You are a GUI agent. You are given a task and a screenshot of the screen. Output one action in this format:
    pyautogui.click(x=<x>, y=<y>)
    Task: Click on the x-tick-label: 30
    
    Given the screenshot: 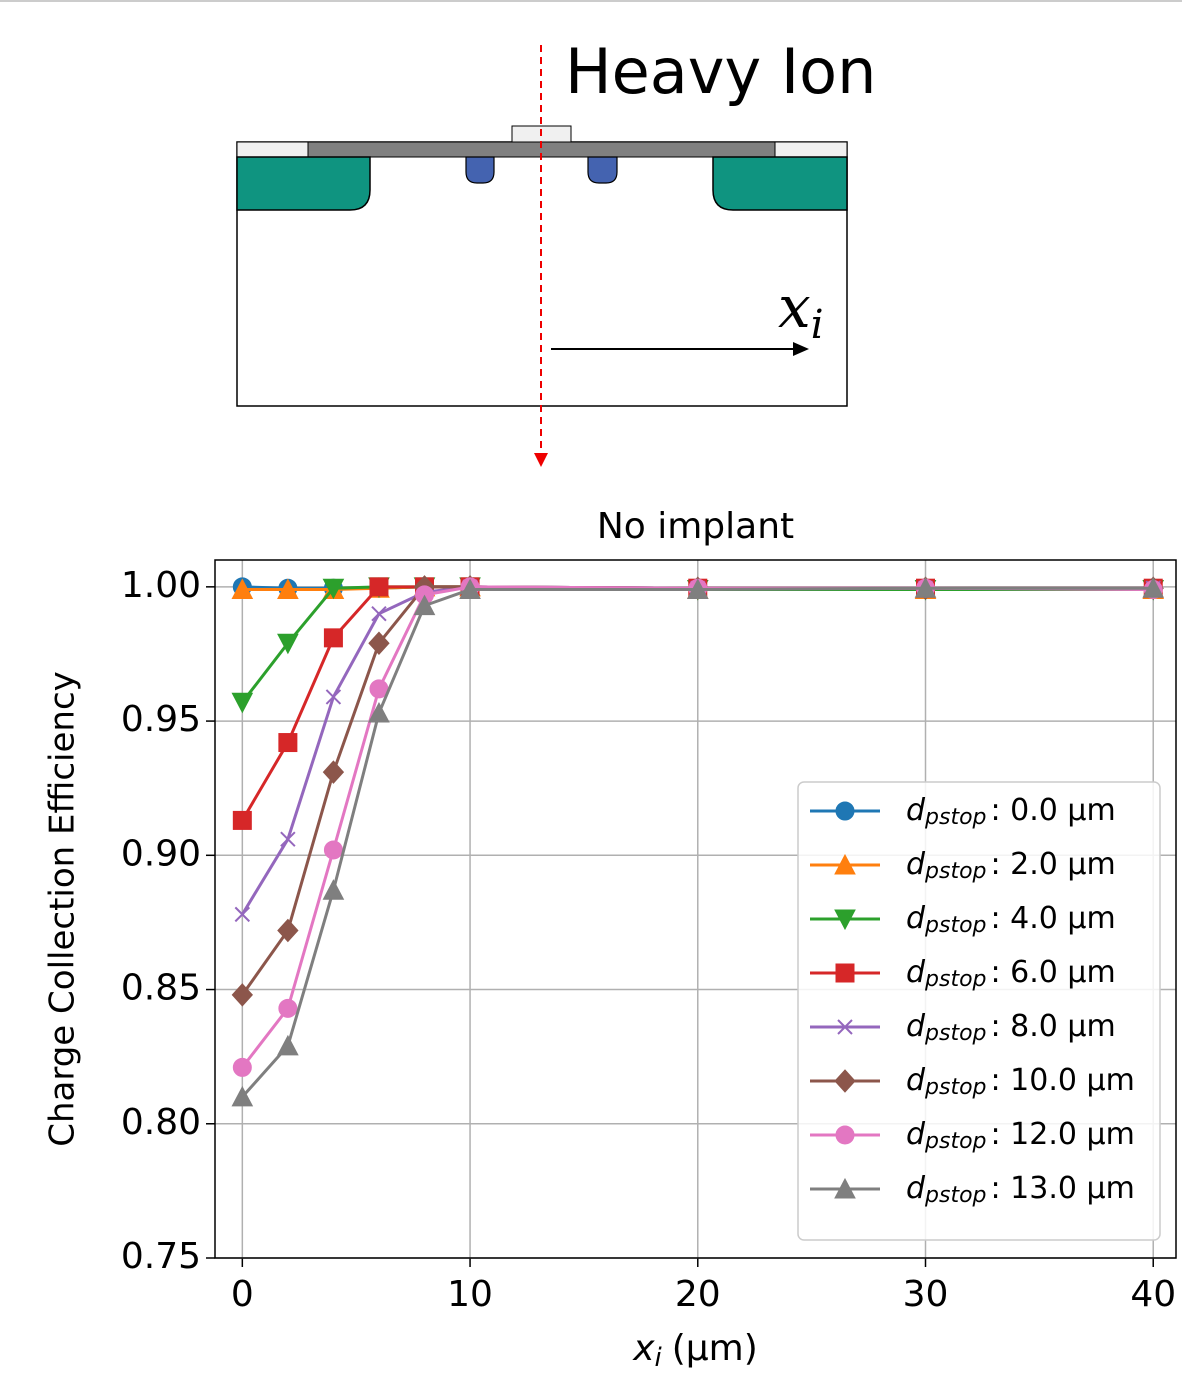 What is the action you would take?
    pyautogui.click(x=926, y=1294)
    